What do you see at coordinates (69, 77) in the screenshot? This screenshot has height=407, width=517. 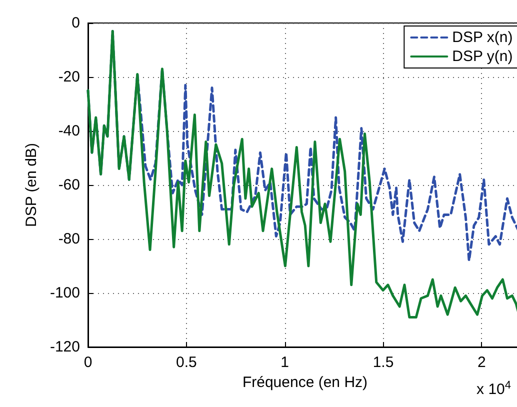 I see `y-tick-label: -20` at bounding box center [69, 77].